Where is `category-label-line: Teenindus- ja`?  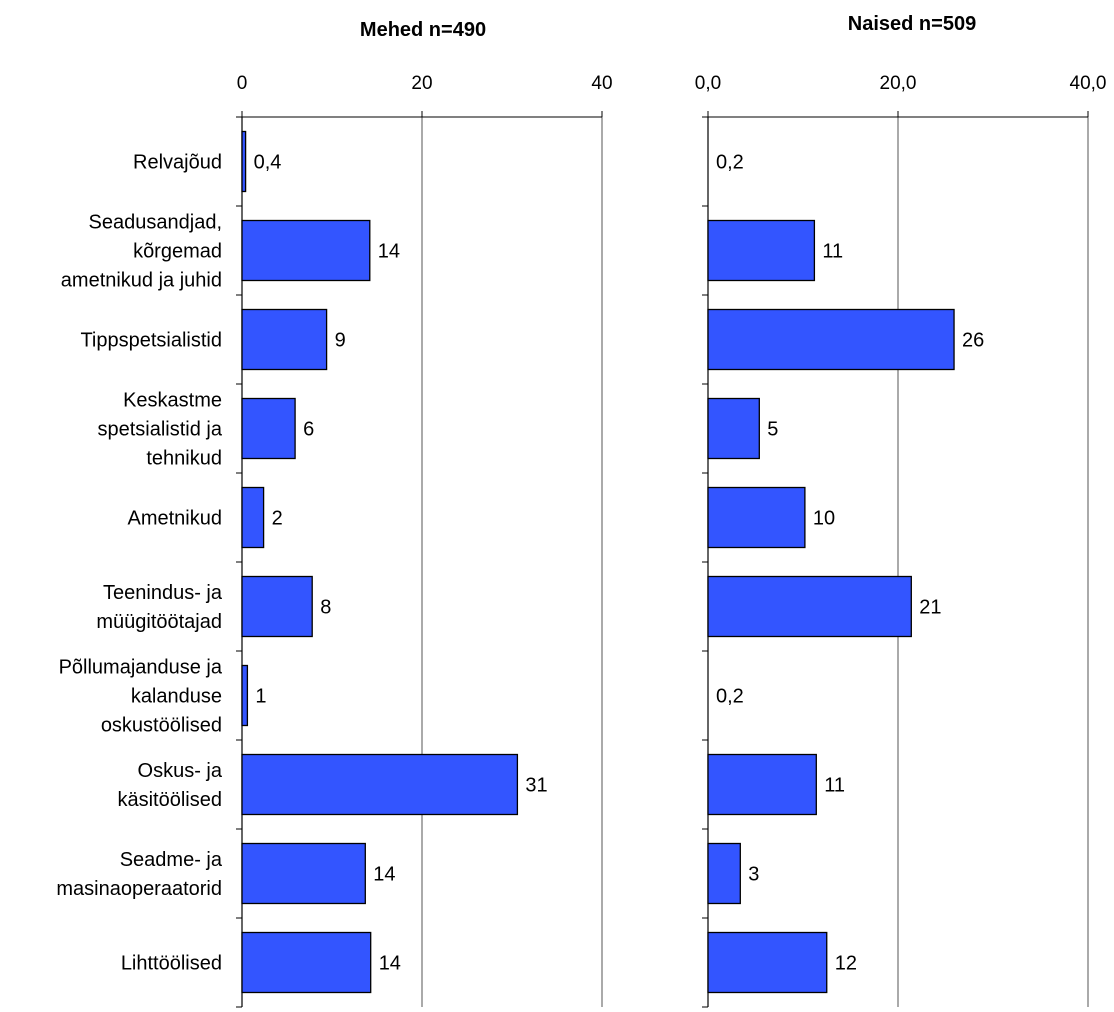 category-label-line: Teenindus- ja is located at coordinates (163, 593).